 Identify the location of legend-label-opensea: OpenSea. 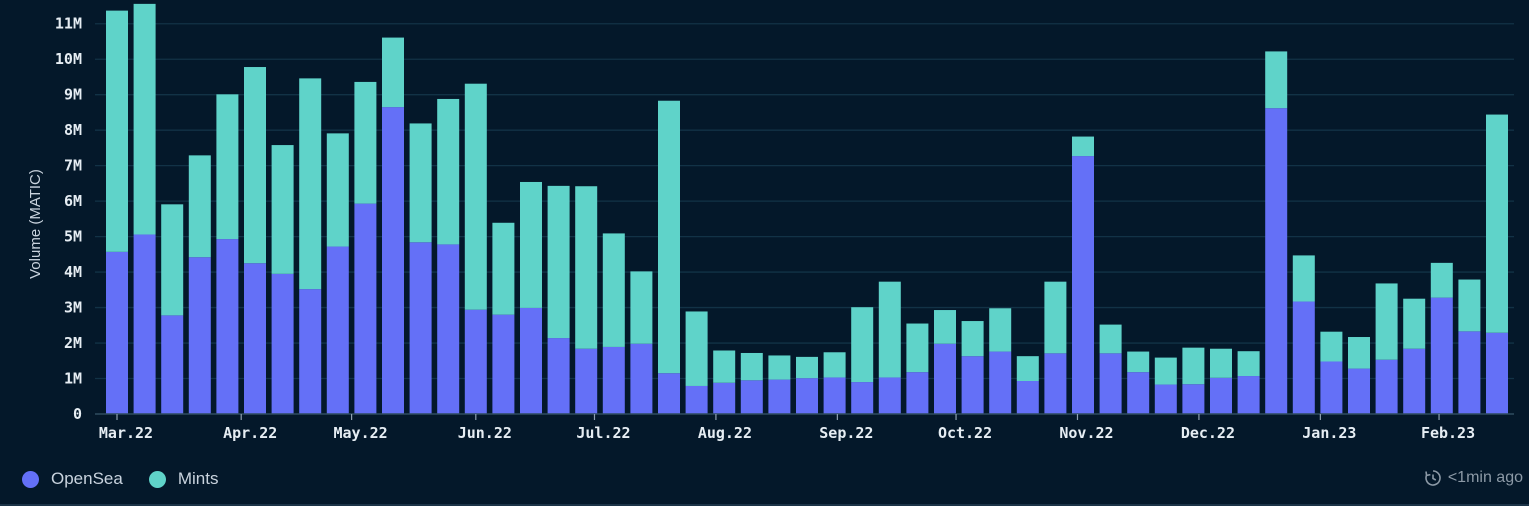
(87, 478).